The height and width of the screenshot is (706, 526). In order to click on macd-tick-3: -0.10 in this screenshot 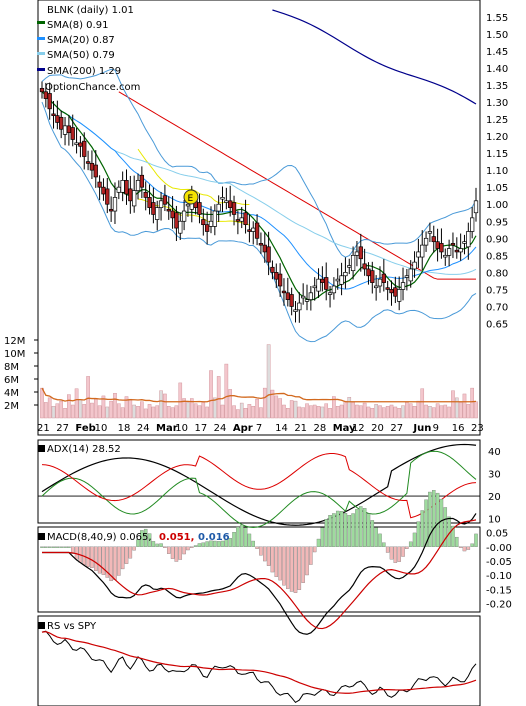, I will do `click(499, 576)`.